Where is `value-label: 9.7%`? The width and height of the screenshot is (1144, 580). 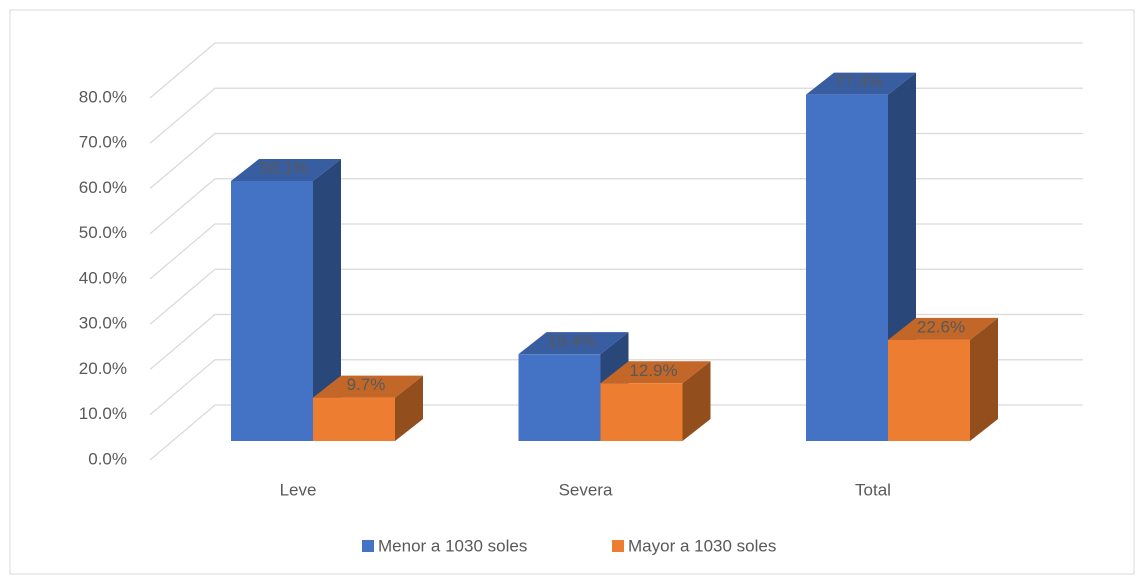 value-label: 9.7% is located at coordinates (366, 384).